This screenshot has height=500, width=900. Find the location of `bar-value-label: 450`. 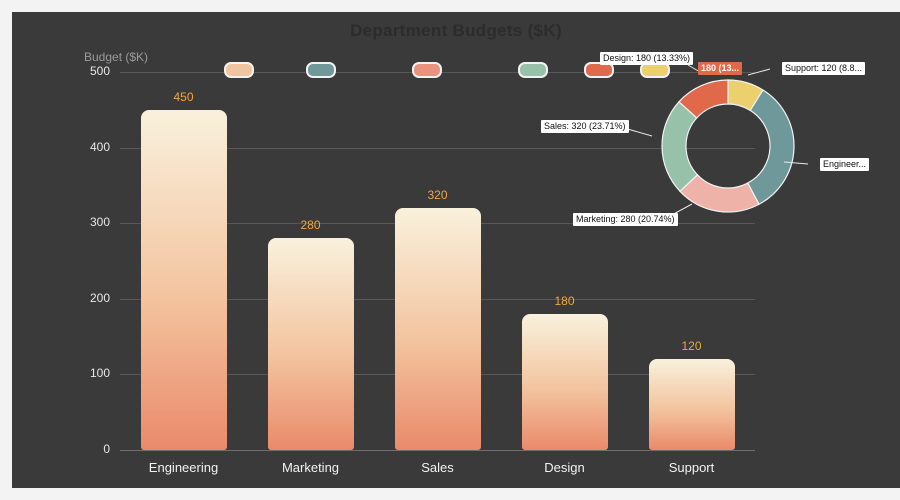

bar-value-label: 450 is located at coordinates (183, 96).